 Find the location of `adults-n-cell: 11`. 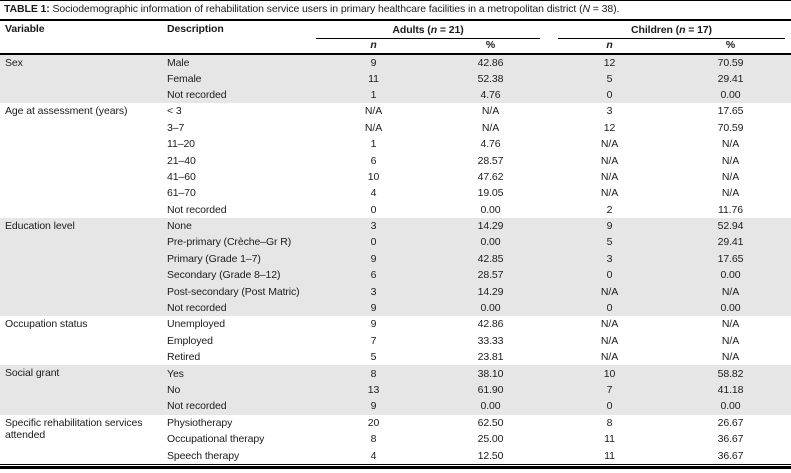

adults-n-cell: 11 is located at coordinates (373, 78).